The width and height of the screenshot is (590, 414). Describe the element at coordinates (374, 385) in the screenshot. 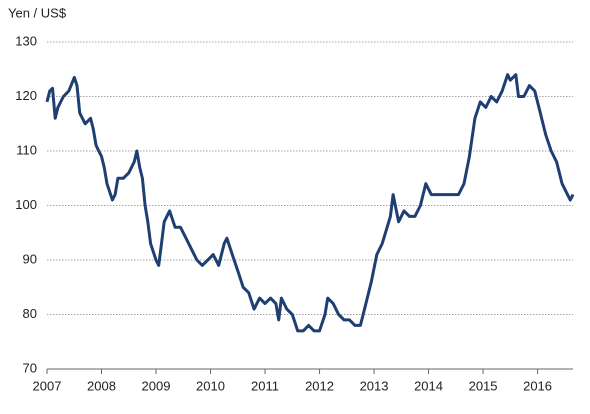

I see `x-tick-label: 2013` at that location.